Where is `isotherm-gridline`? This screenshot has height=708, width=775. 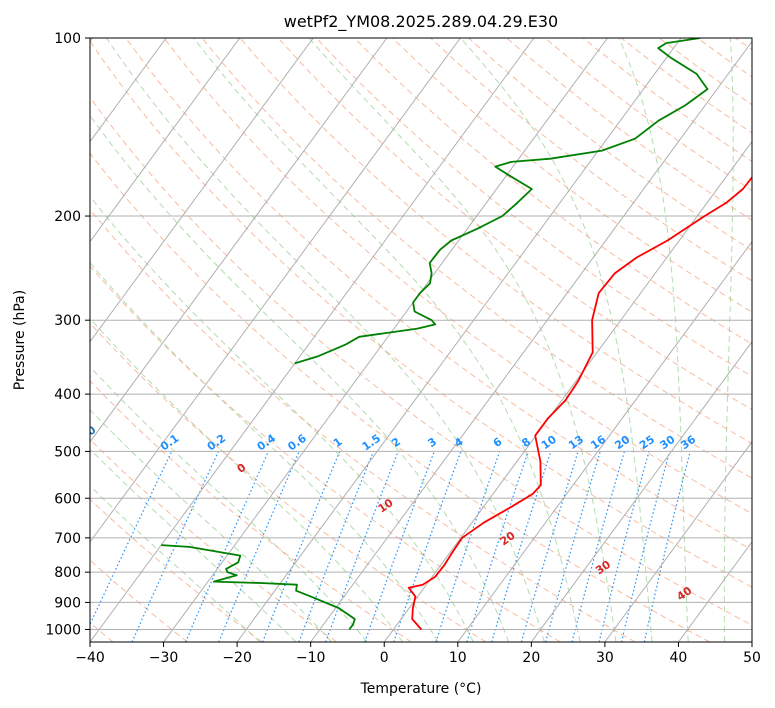
isotherm-gridline is located at coordinates (763, 340).